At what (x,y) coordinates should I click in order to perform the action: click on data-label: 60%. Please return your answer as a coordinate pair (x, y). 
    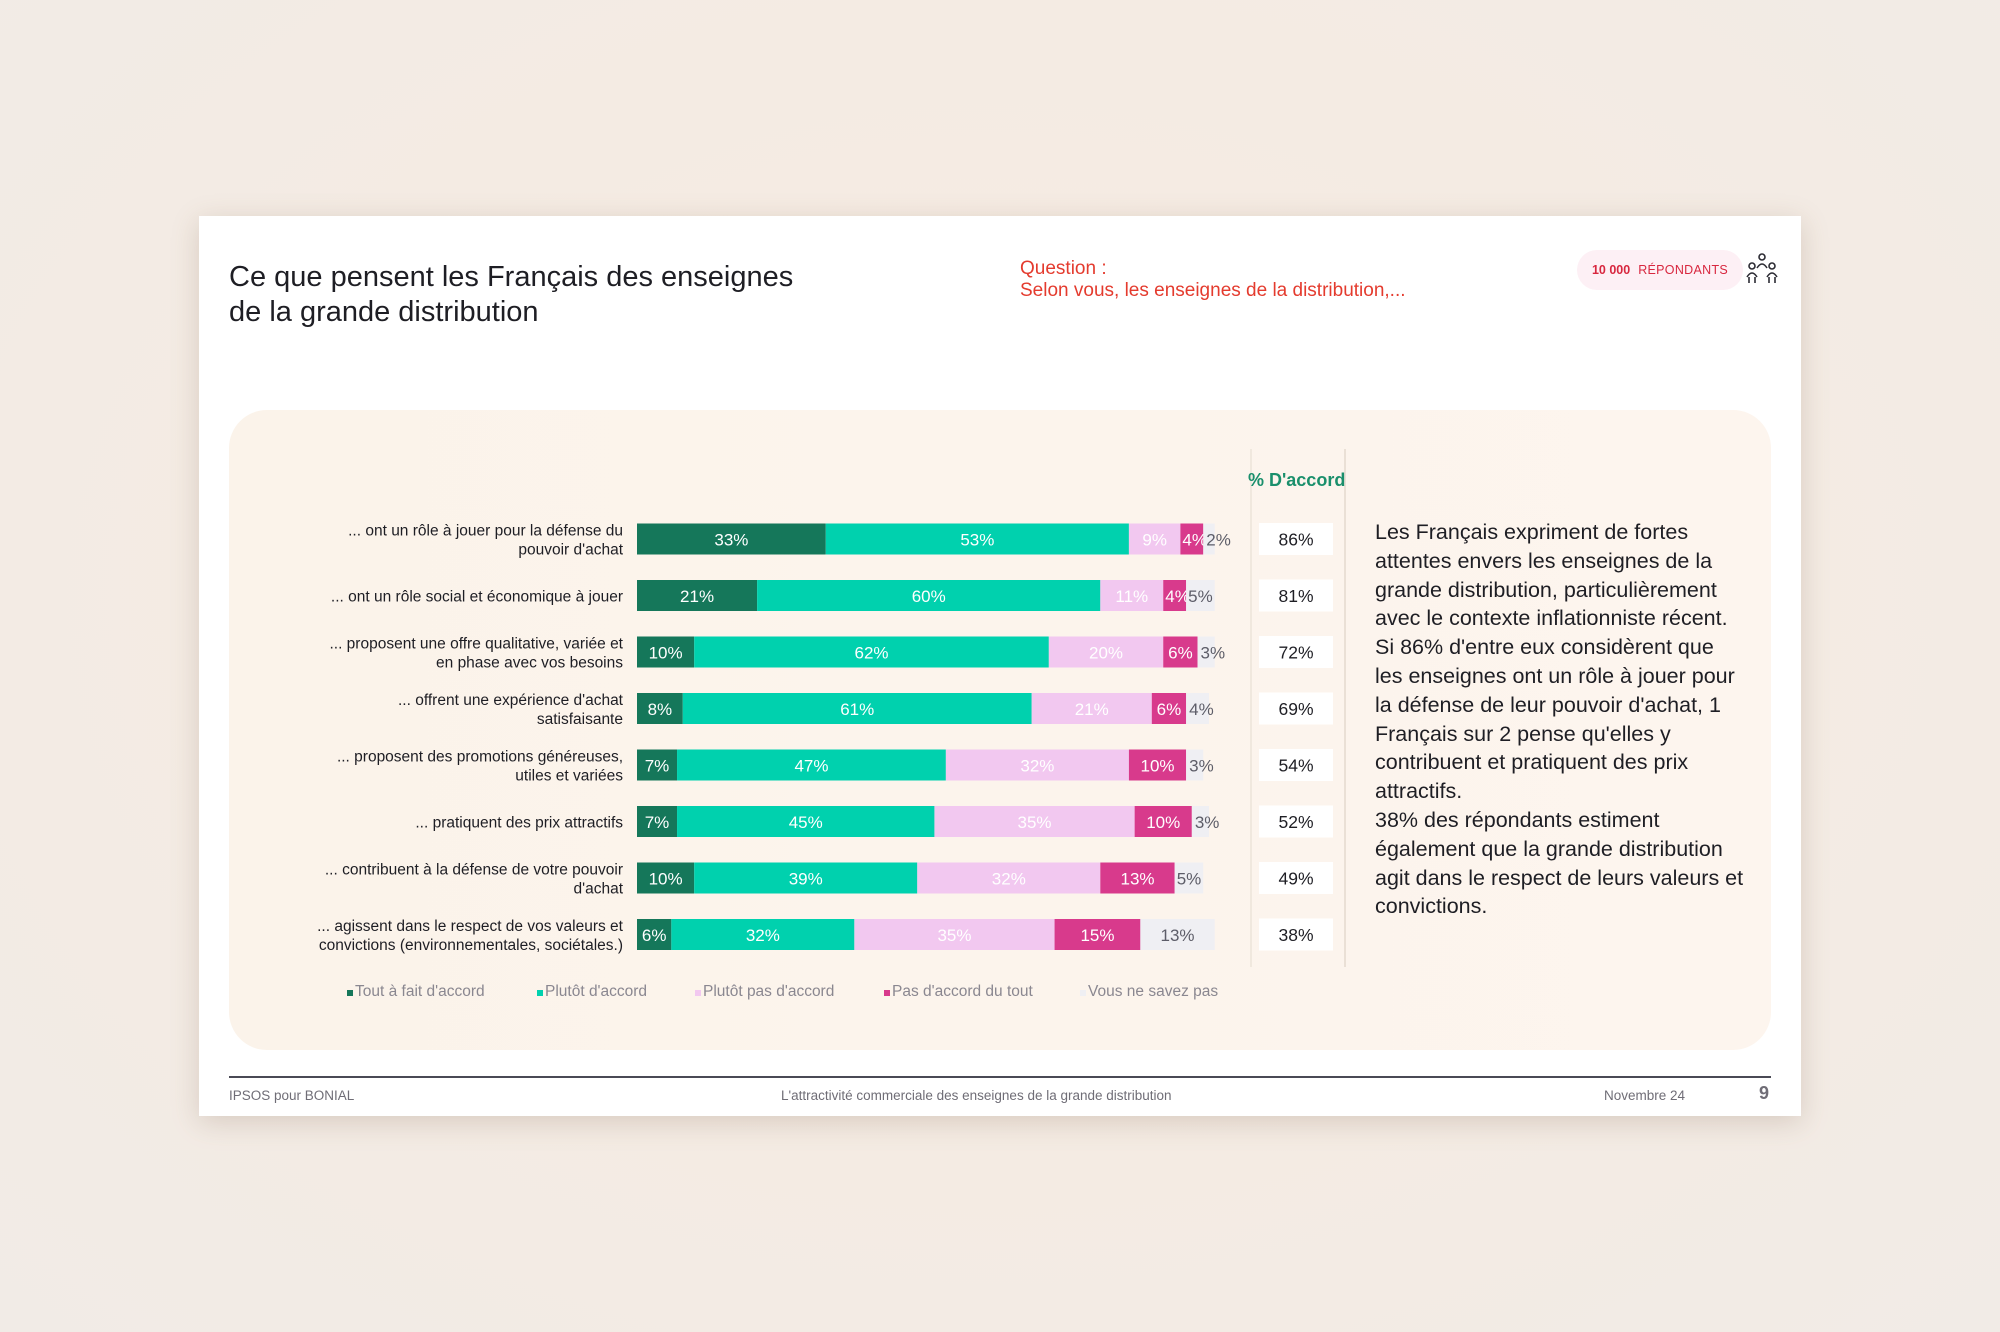
    Looking at the image, I should click on (929, 596).